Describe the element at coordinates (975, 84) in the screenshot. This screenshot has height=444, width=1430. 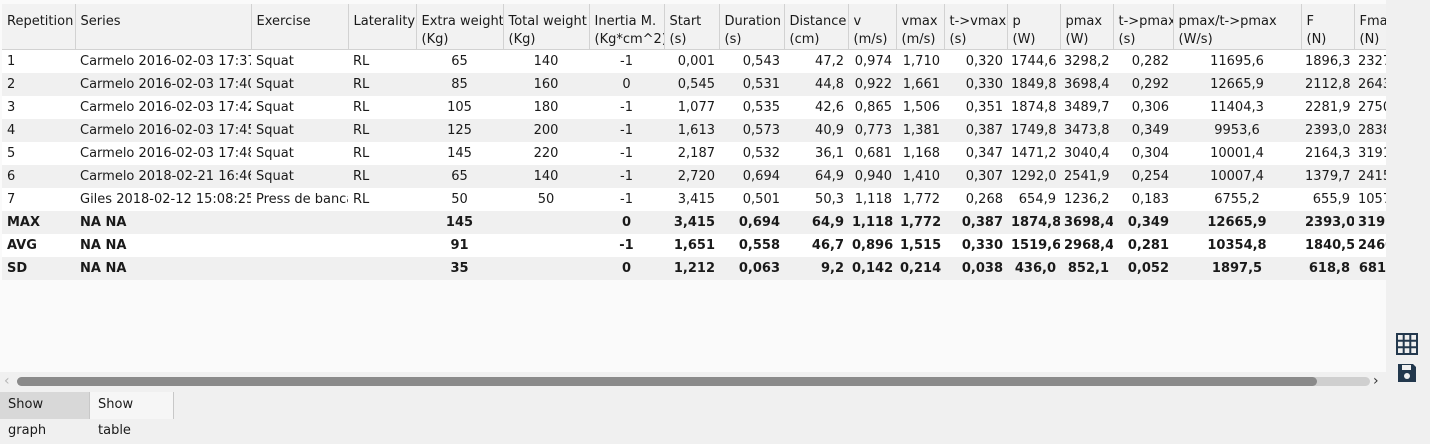
I see `table-cell: 0,330` at that location.